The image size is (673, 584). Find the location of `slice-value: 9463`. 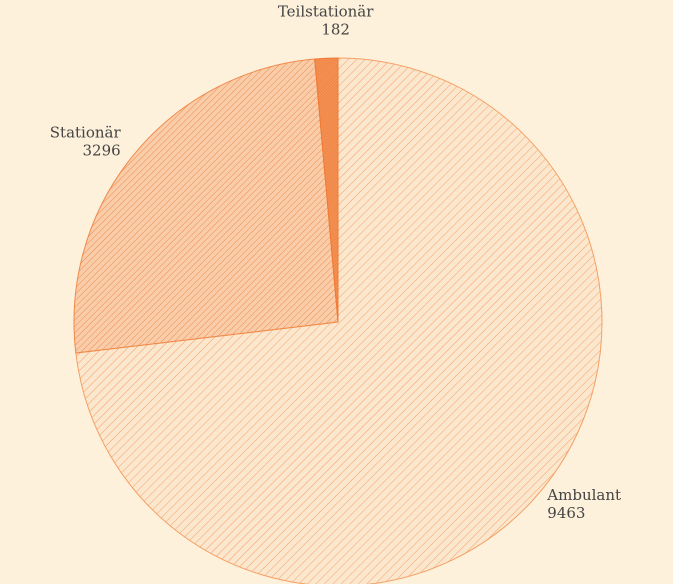

slice-value: 9463 is located at coordinates (566, 513).